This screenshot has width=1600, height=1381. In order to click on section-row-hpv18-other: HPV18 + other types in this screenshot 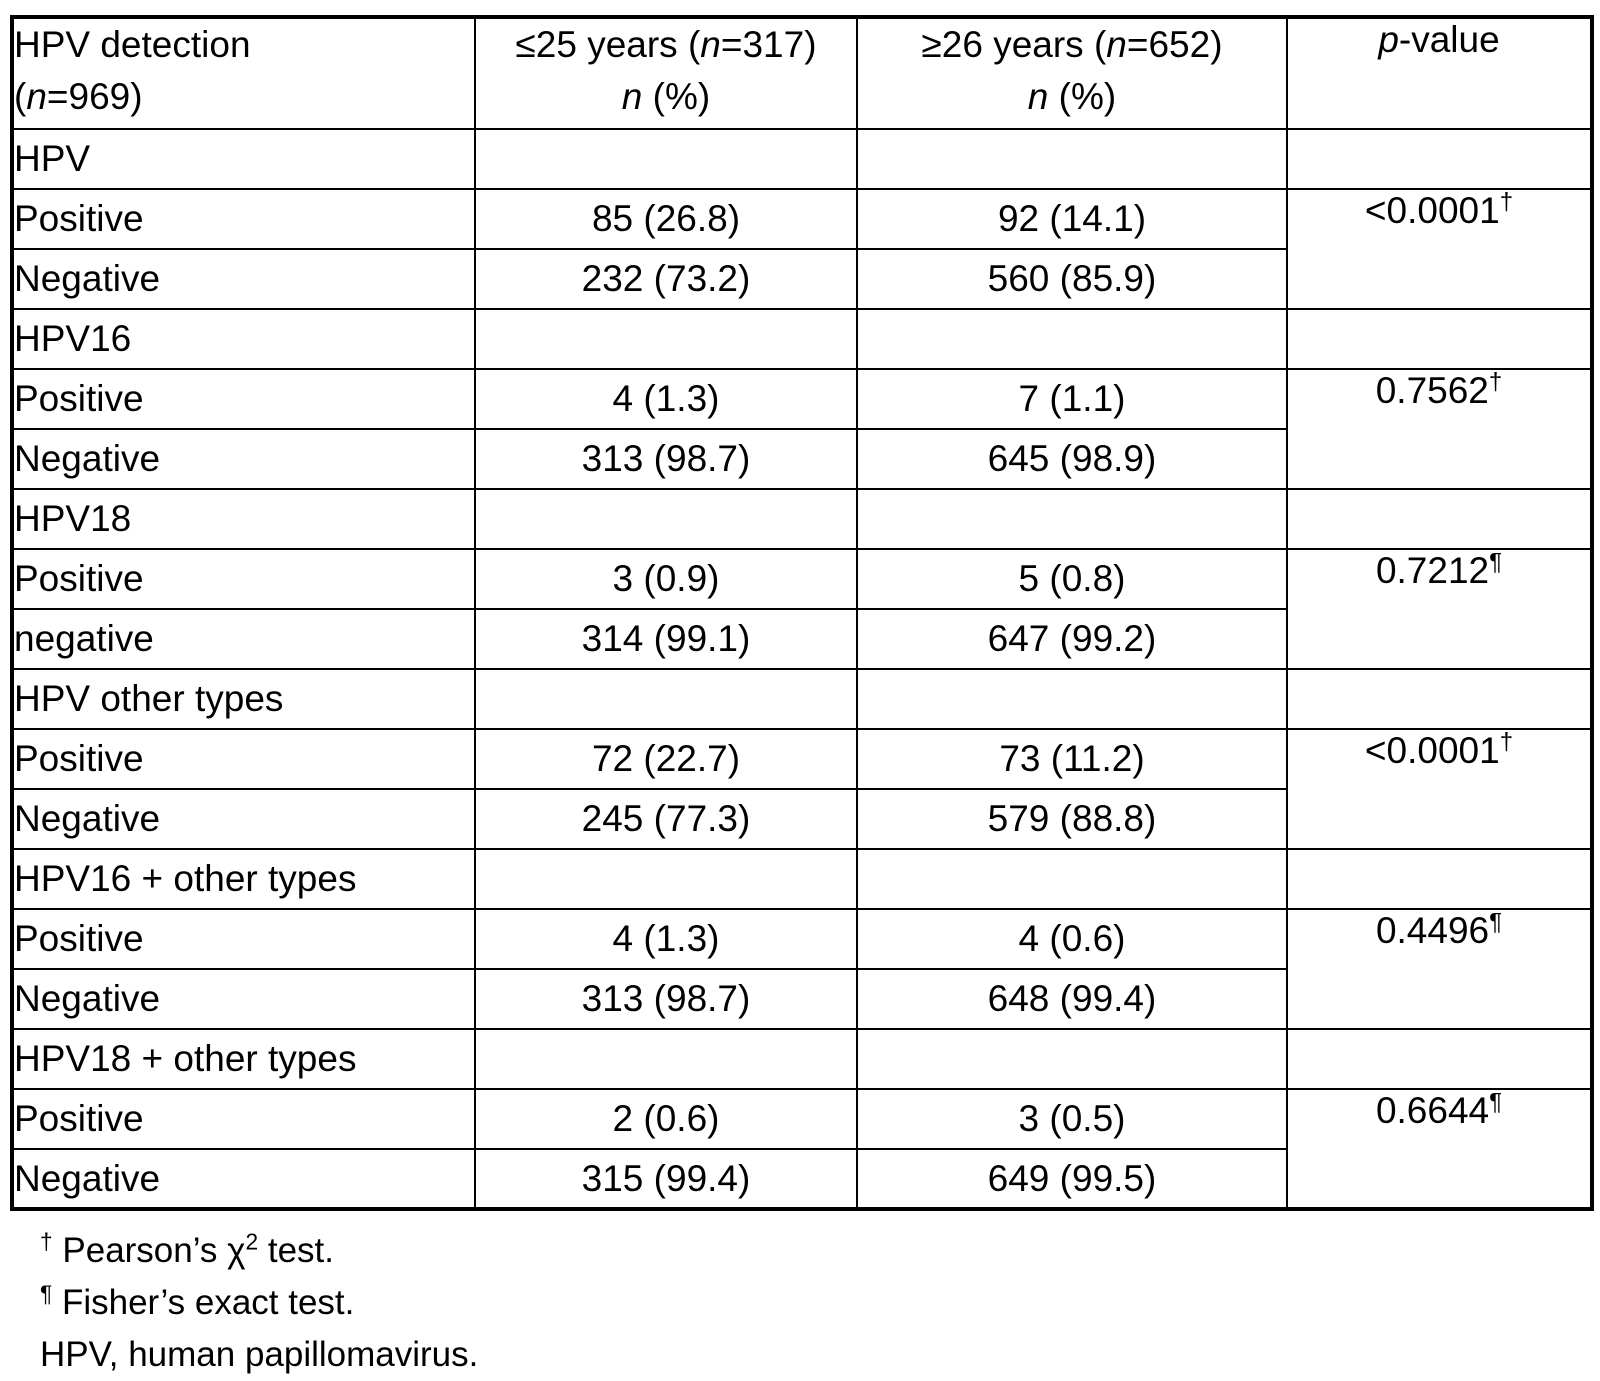, I will do `click(802, 1059)`.